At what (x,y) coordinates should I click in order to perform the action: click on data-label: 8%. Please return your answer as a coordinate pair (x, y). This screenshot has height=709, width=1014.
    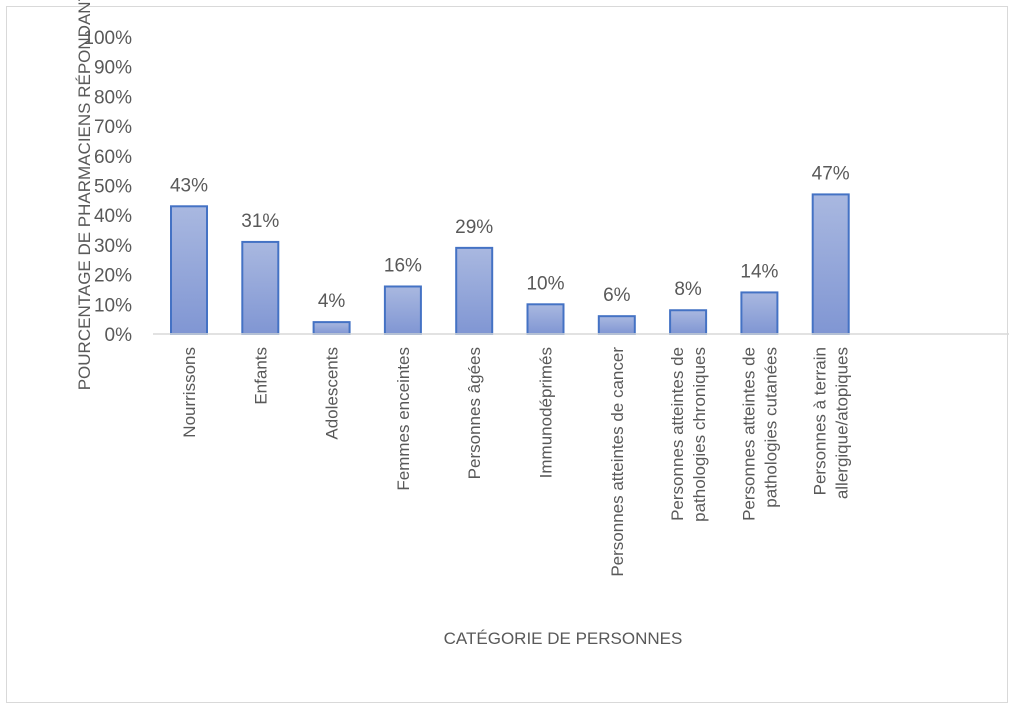
    Looking at the image, I should click on (688, 289).